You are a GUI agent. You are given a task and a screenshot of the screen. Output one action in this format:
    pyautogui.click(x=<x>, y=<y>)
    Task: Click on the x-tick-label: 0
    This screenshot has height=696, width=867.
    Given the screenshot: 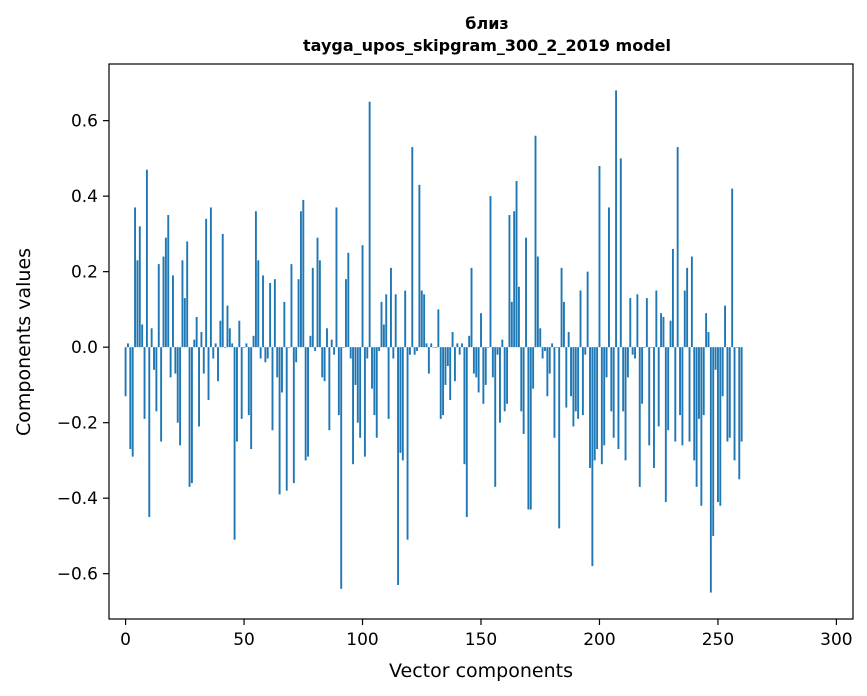 What is the action you would take?
    pyautogui.click(x=125, y=640)
    